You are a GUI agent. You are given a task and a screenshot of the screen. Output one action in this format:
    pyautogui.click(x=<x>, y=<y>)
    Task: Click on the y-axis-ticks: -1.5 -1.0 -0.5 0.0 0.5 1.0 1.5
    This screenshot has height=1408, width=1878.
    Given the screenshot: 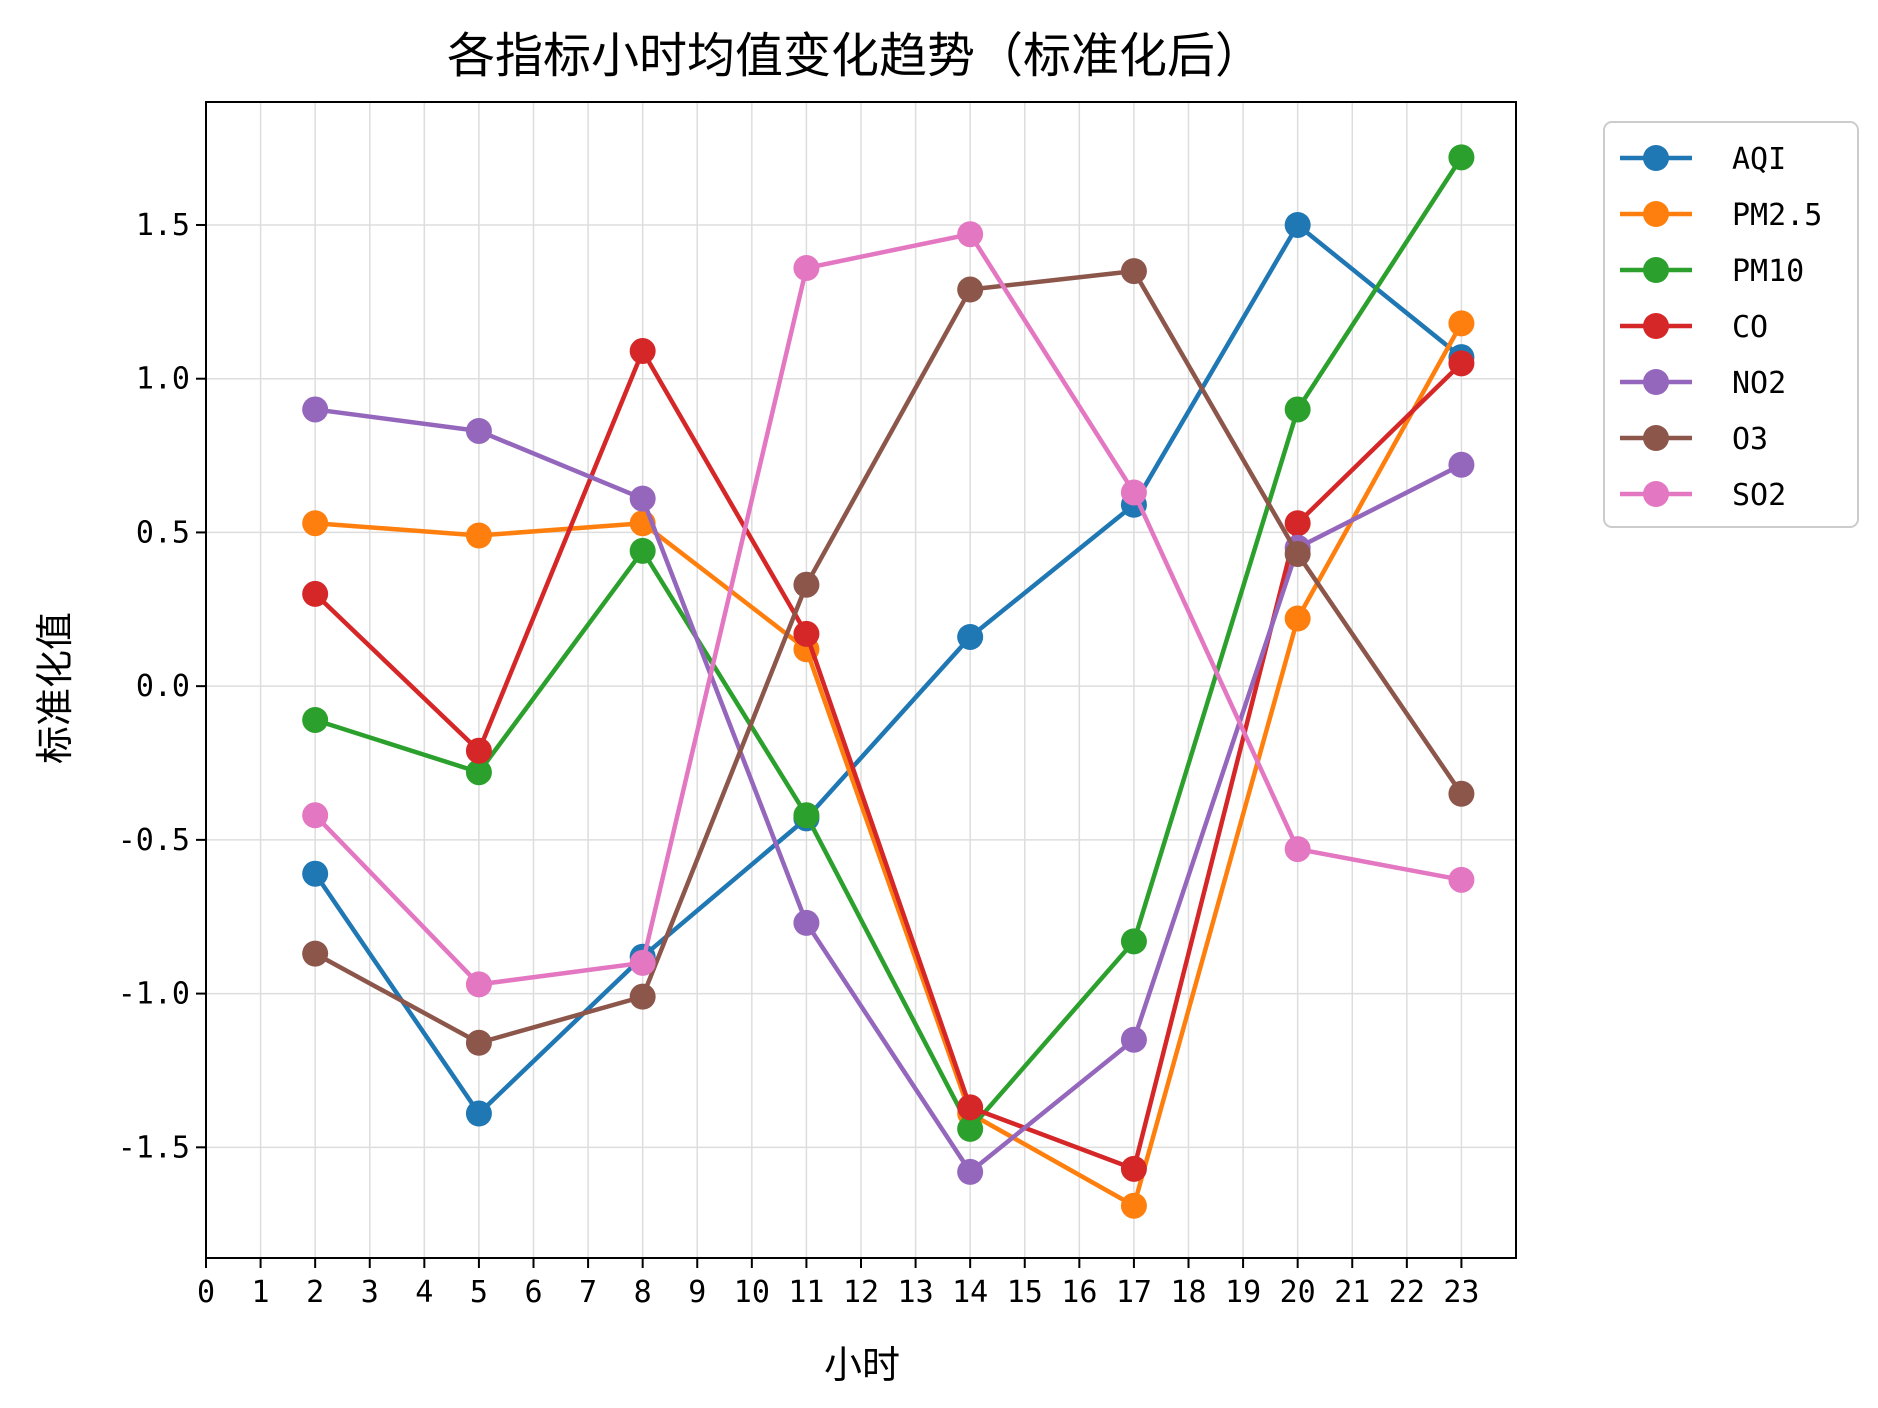 What is the action you would take?
    pyautogui.click(x=162, y=686)
    